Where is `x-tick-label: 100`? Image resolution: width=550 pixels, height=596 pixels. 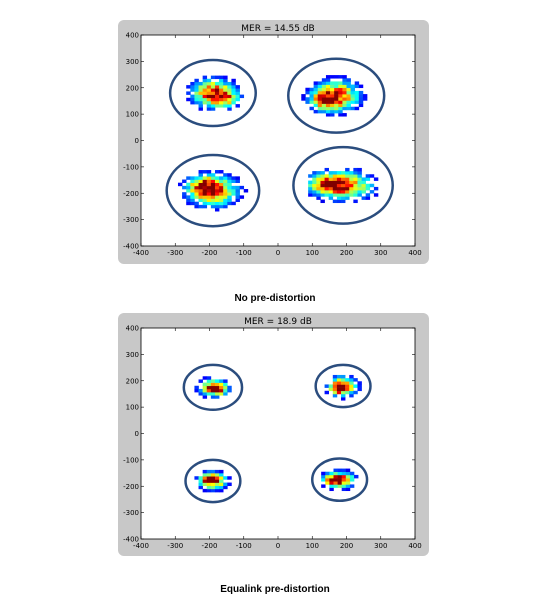
x-tick-label: 100 is located at coordinates (312, 546).